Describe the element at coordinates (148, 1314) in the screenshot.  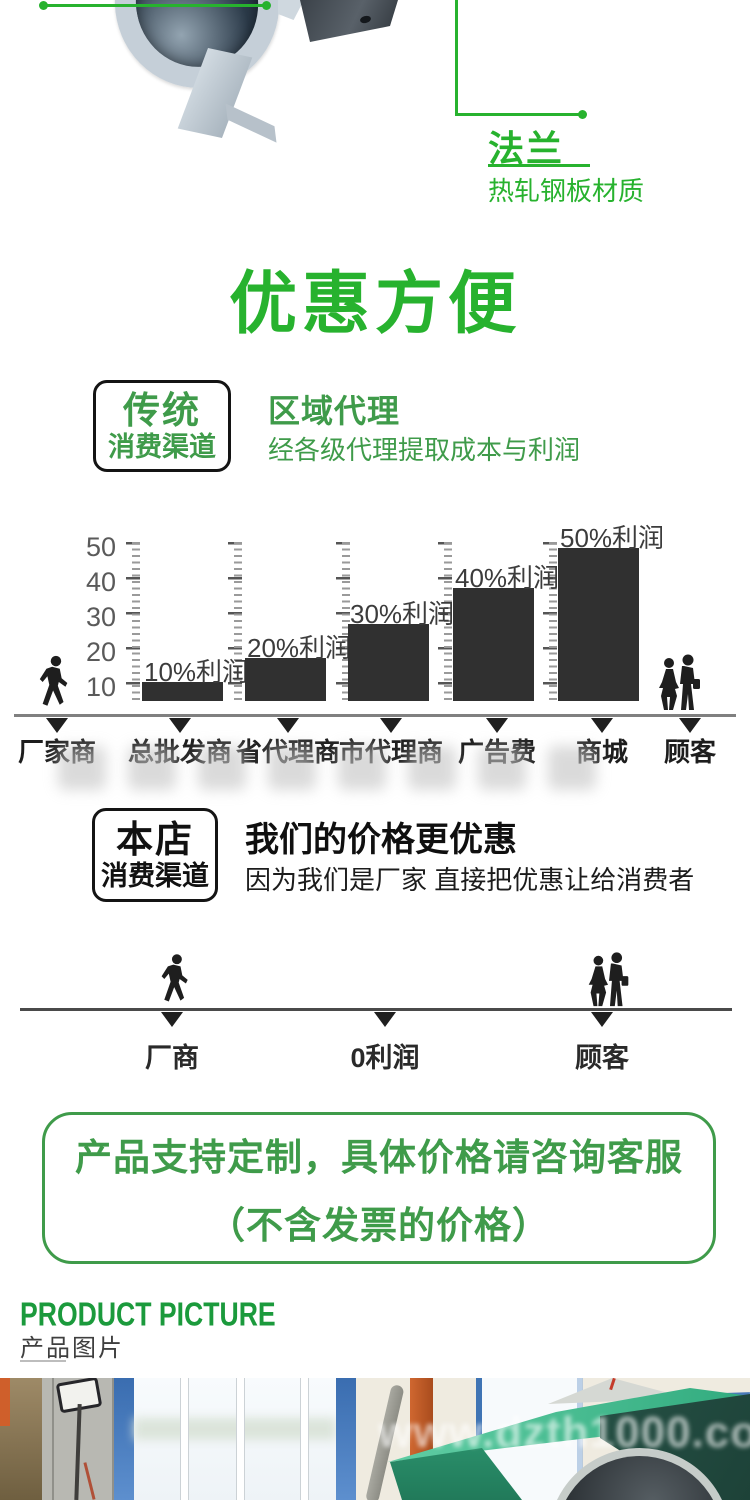
I see `product-picture-heading-en: PRODUCT PICTURE` at that location.